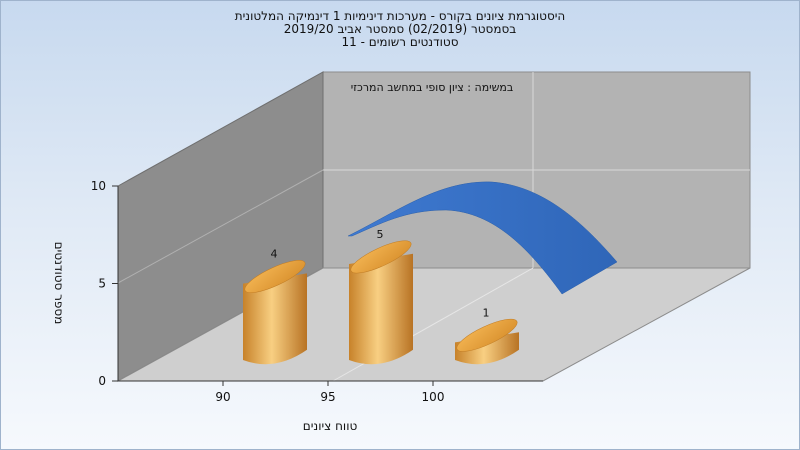  I want to click on x-tick-label: 90, so click(222, 397).